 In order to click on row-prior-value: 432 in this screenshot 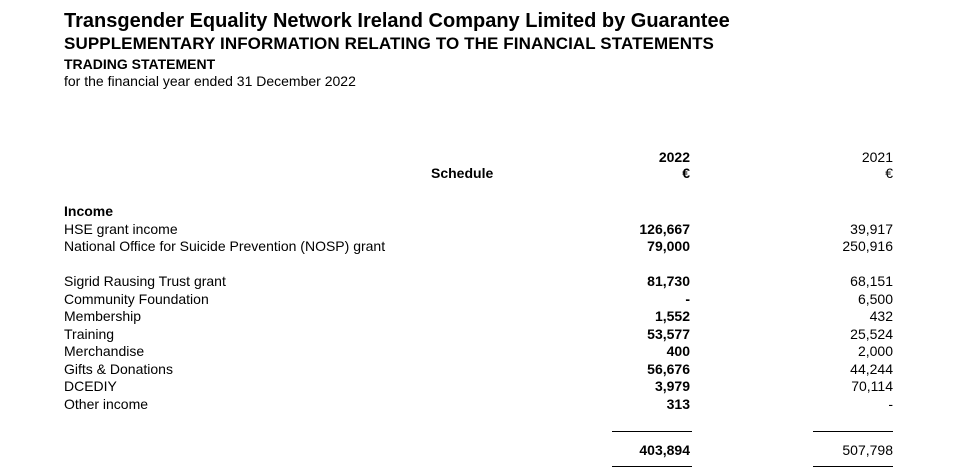, I will do `click(881, 316)`.